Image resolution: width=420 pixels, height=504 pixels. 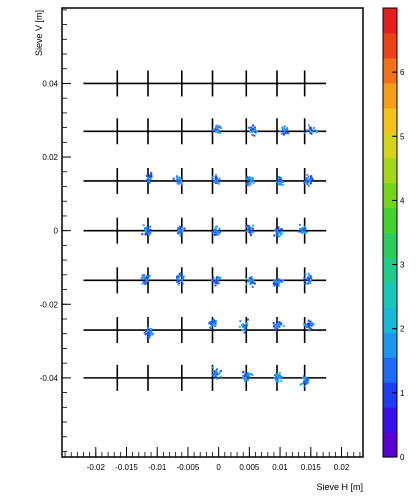 I want to click on x-tick-label: -0.02, so click(x=96, y=467).